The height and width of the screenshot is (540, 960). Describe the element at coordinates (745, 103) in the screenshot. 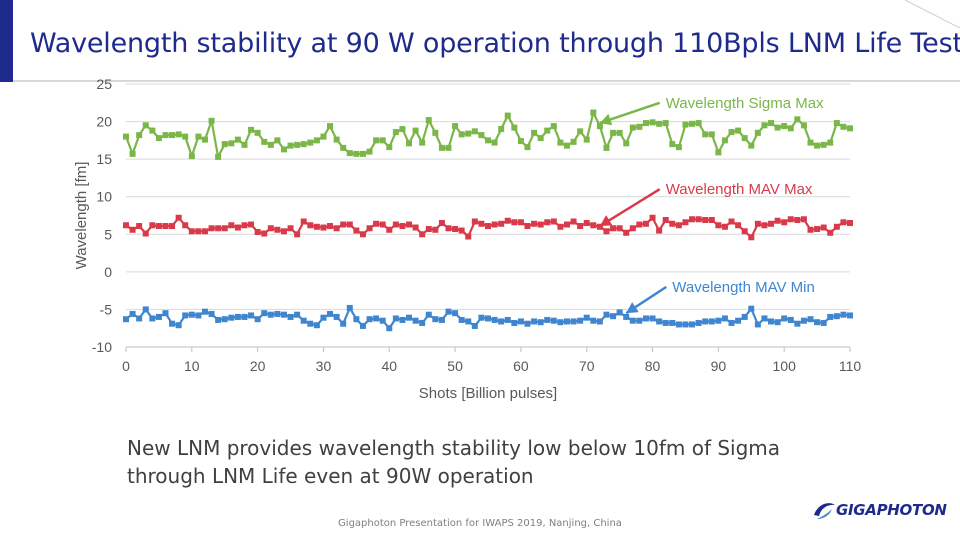

I see `series-label: Wavelength Sigma Max` at that location.